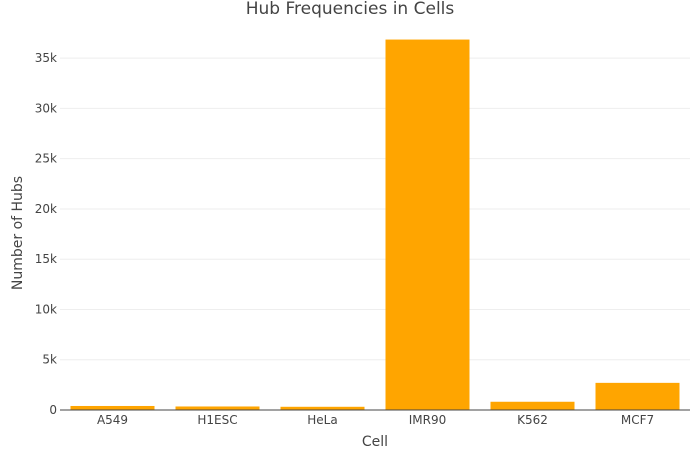 The image size is (700, 454). I want to click on x-tick-label: IMR90, so click(428, 420).